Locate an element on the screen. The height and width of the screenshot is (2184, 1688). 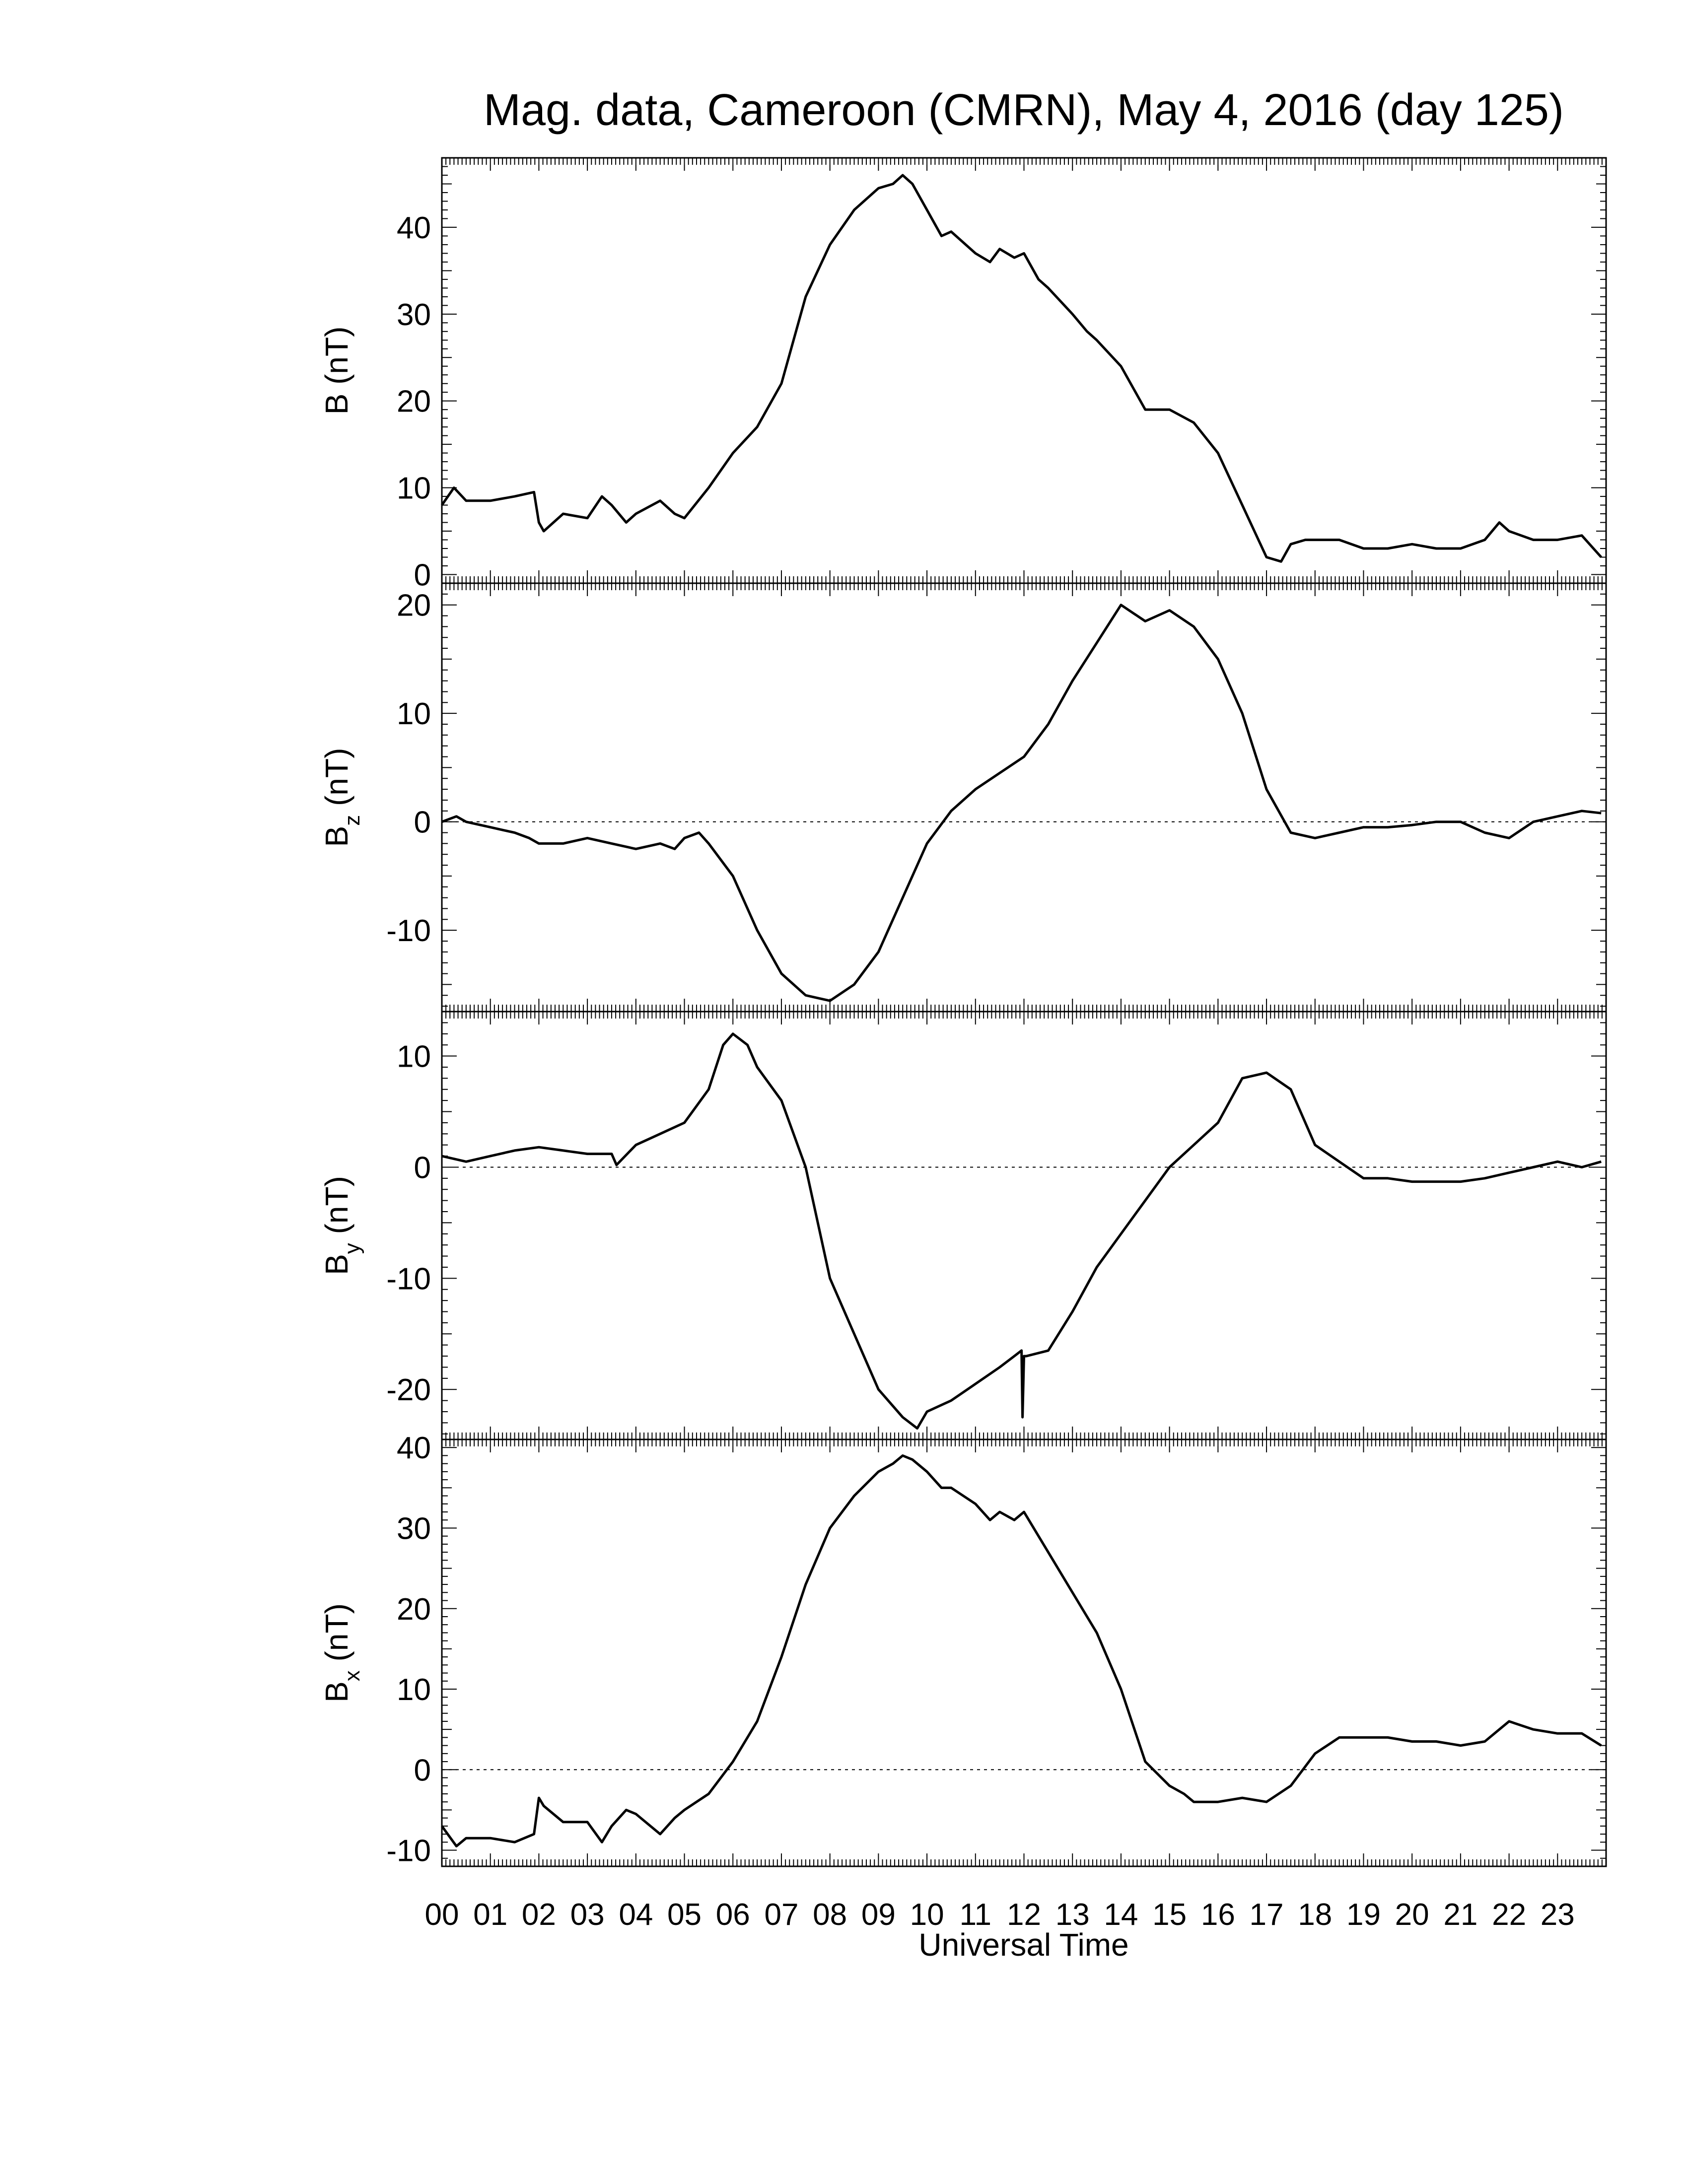
series-line-By is located at coordinates (1021, 1231).